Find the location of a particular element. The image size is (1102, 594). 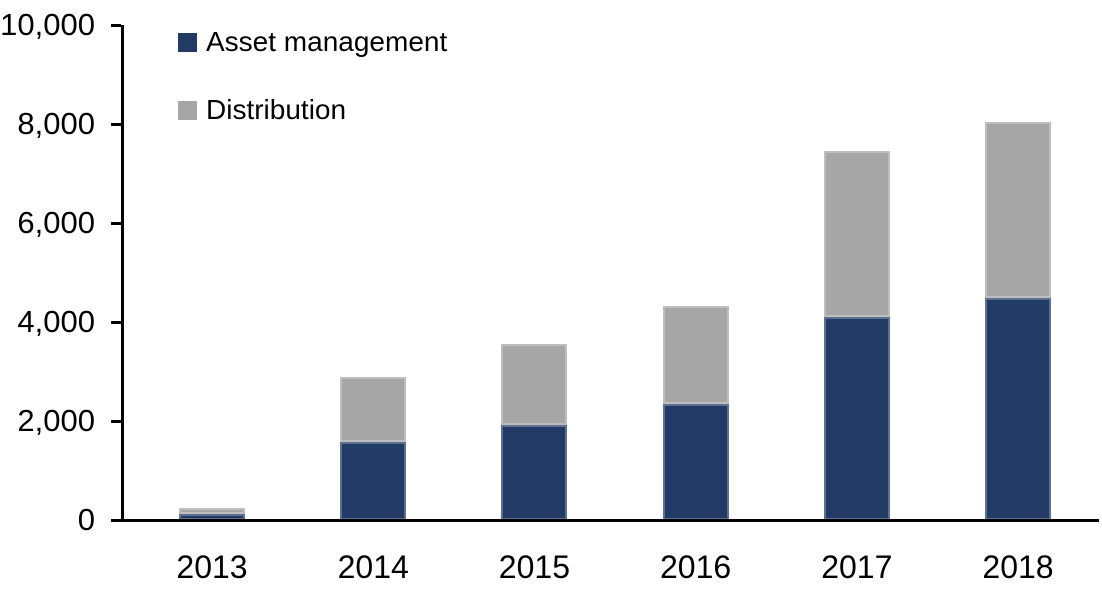

y-axis-tick-label: 0 is located at coordinates (86, 519).